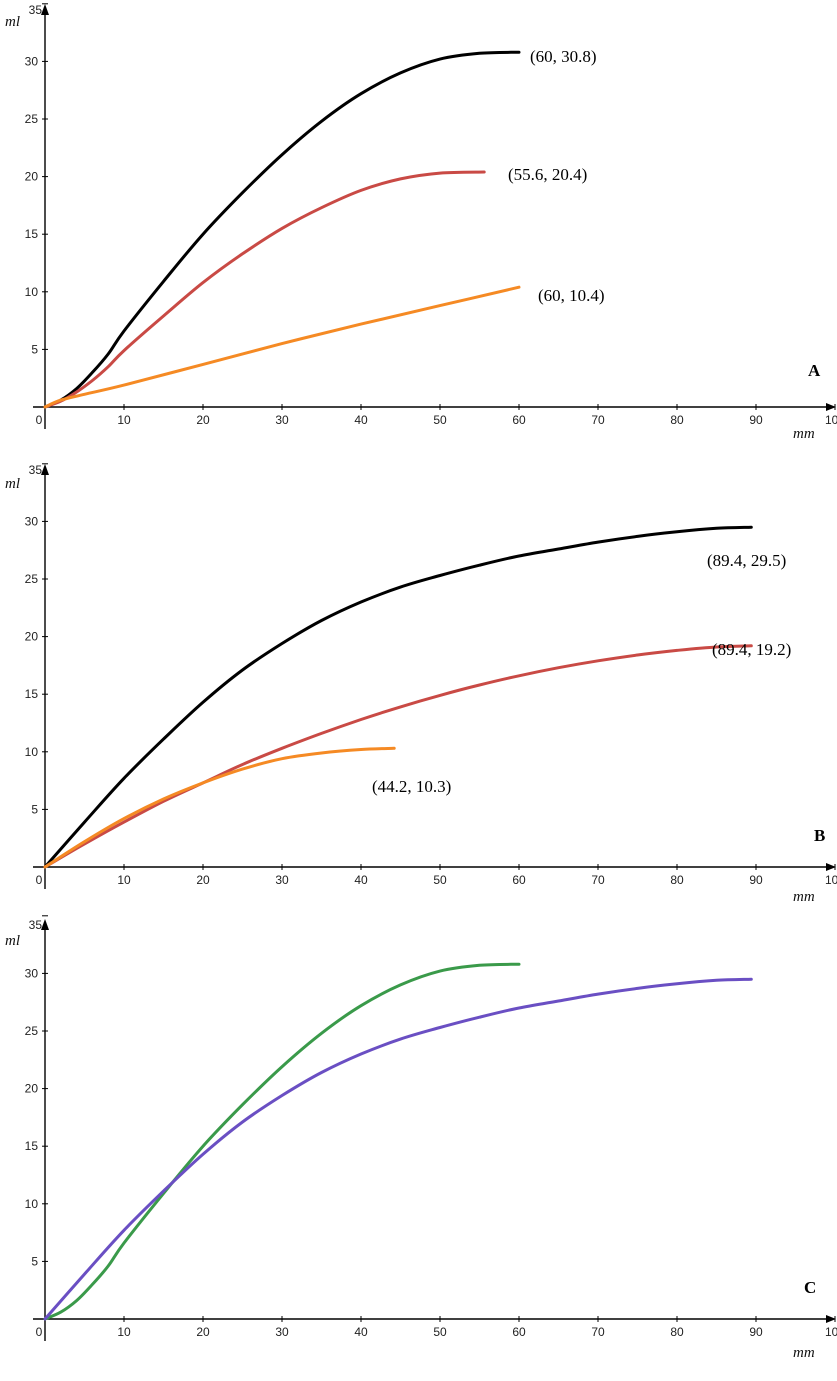 Image resolution: width=837 pixels, height=1381 pixels. What do you see at coordinates (814, 370) in the screenshot?
I see `panel-label-a: A` at bounding box center [814, 370].